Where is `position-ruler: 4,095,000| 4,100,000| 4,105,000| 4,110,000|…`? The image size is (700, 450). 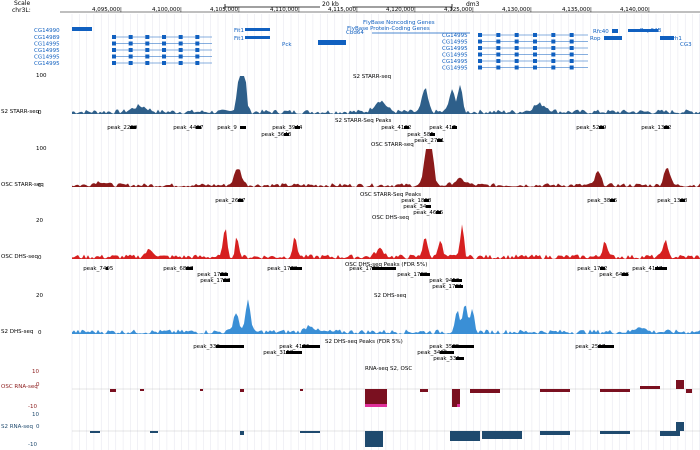
position-ruler: 4,095,000| 4,100,000| 4,105,000| 4,110,000|… is located at coordinates (371, 10).